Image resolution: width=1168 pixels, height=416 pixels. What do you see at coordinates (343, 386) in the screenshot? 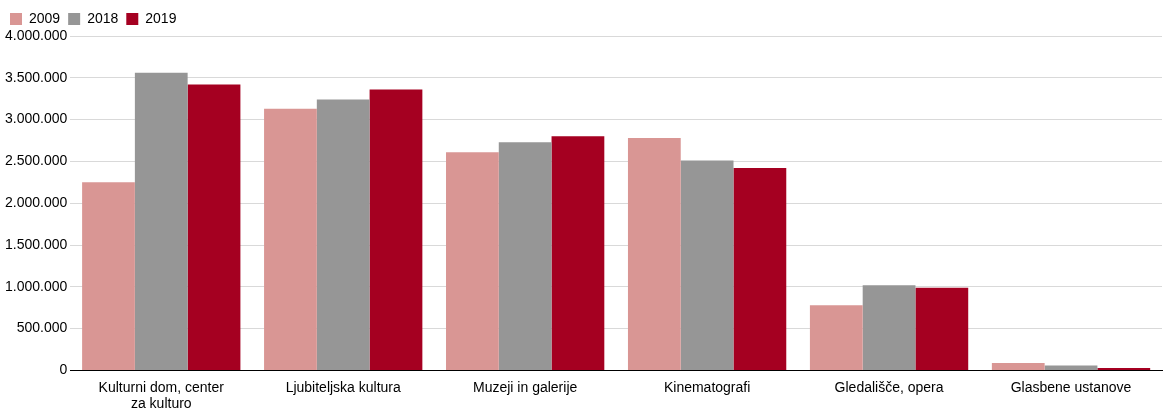
I see `x-tick-label: Ljubiteljska kultura` at bounding box center [343, 386].